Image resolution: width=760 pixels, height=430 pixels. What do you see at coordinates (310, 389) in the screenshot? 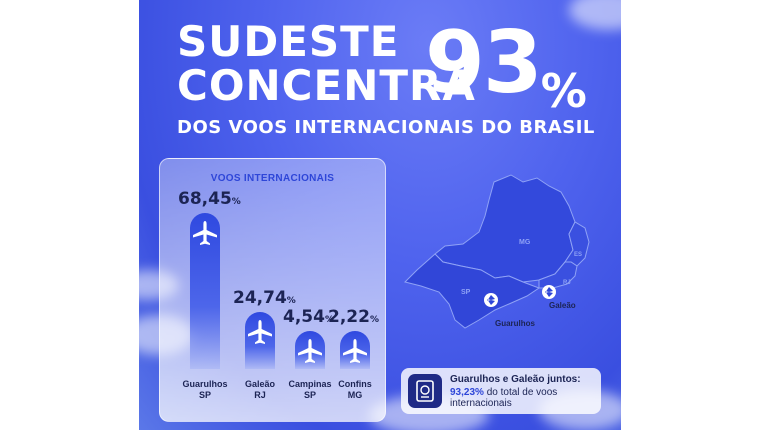
I see `bar-category-label: Campinas SP` at bounding box center [310, 389].